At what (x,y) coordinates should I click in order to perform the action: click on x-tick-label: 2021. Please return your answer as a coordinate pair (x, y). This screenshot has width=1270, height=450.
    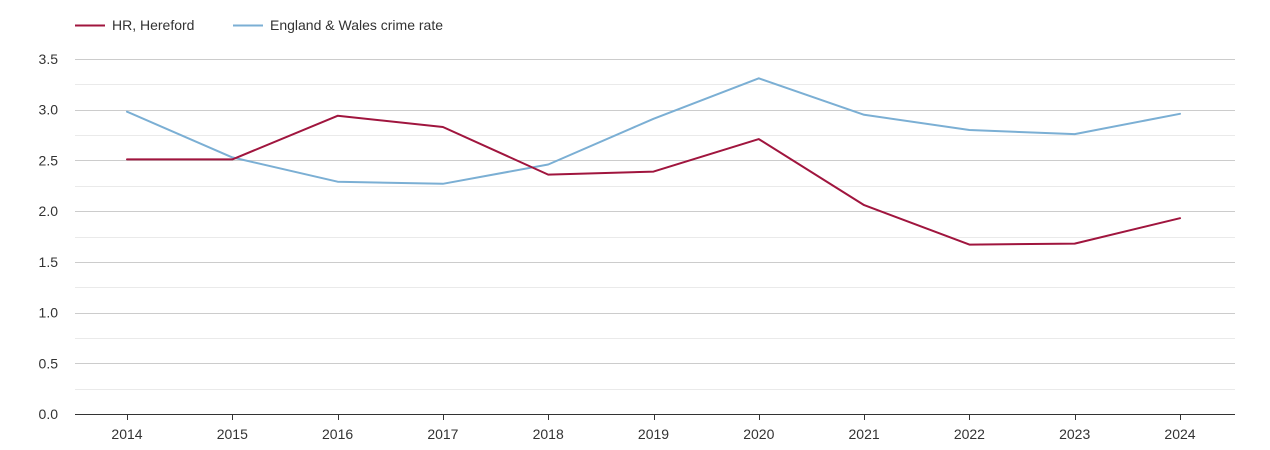
    Looking at the image, I should click on (864, 434).